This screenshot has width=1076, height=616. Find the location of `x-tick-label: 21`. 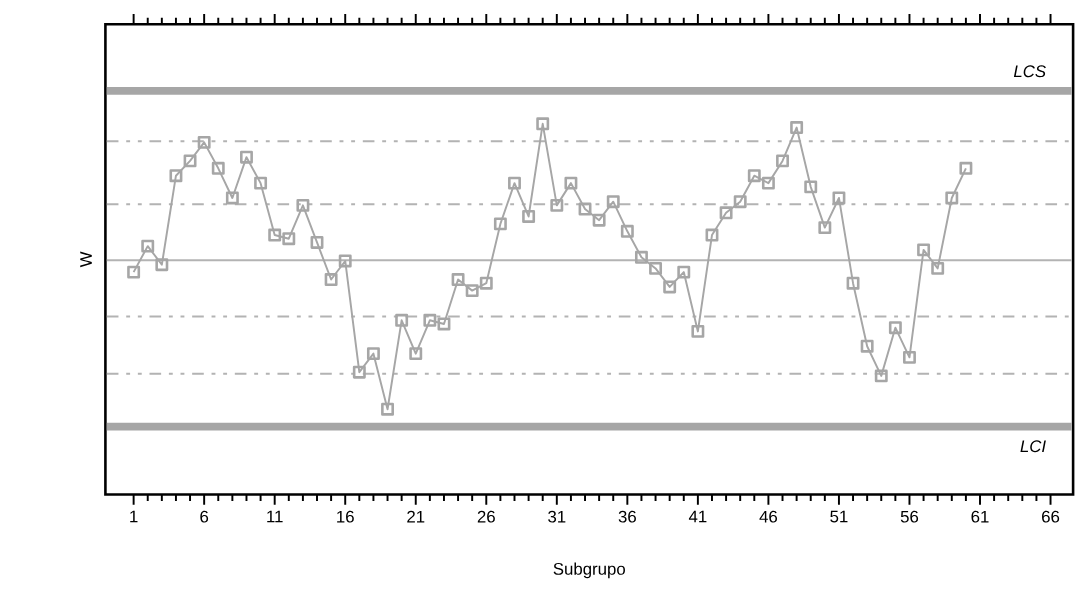

x-tick-label: 21 is located at coordinates (416, 516).